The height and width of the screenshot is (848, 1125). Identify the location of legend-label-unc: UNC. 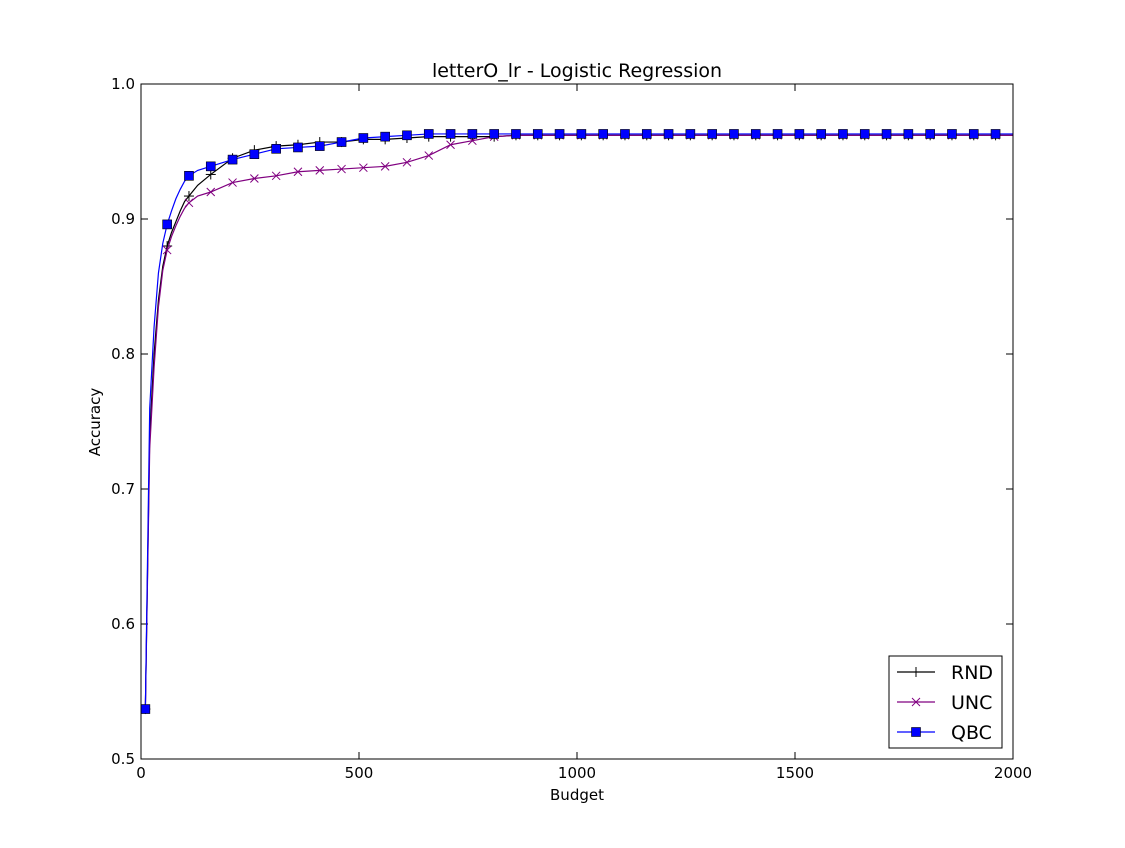
(971, 703).